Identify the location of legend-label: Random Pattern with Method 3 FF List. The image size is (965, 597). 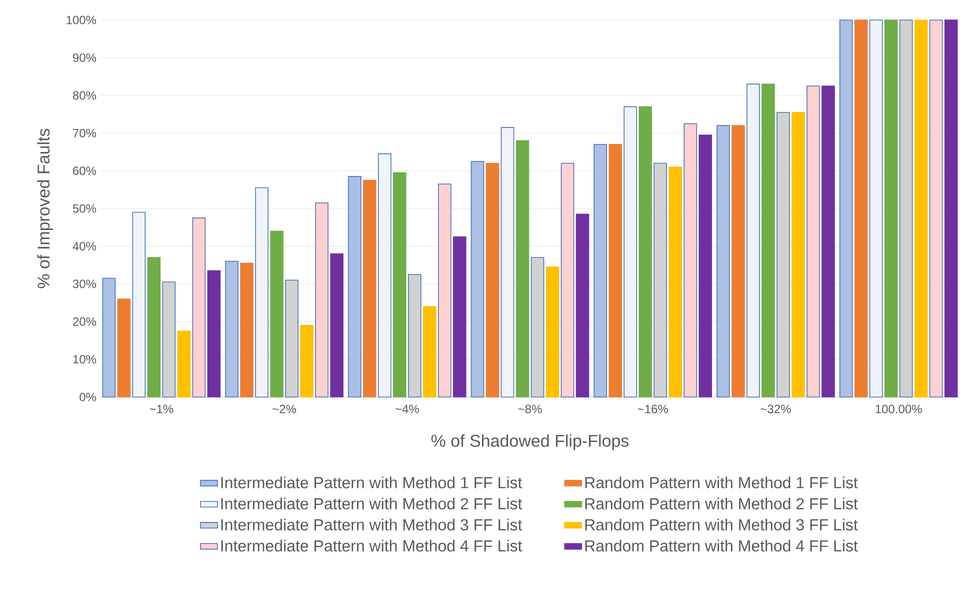
(721, 524).